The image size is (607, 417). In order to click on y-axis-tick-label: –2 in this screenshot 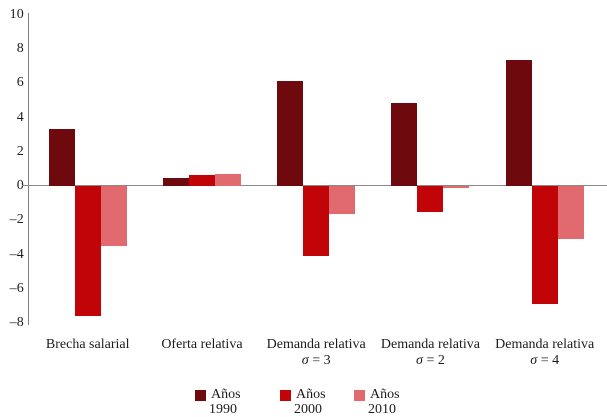, I will do `click(12, 219)`.